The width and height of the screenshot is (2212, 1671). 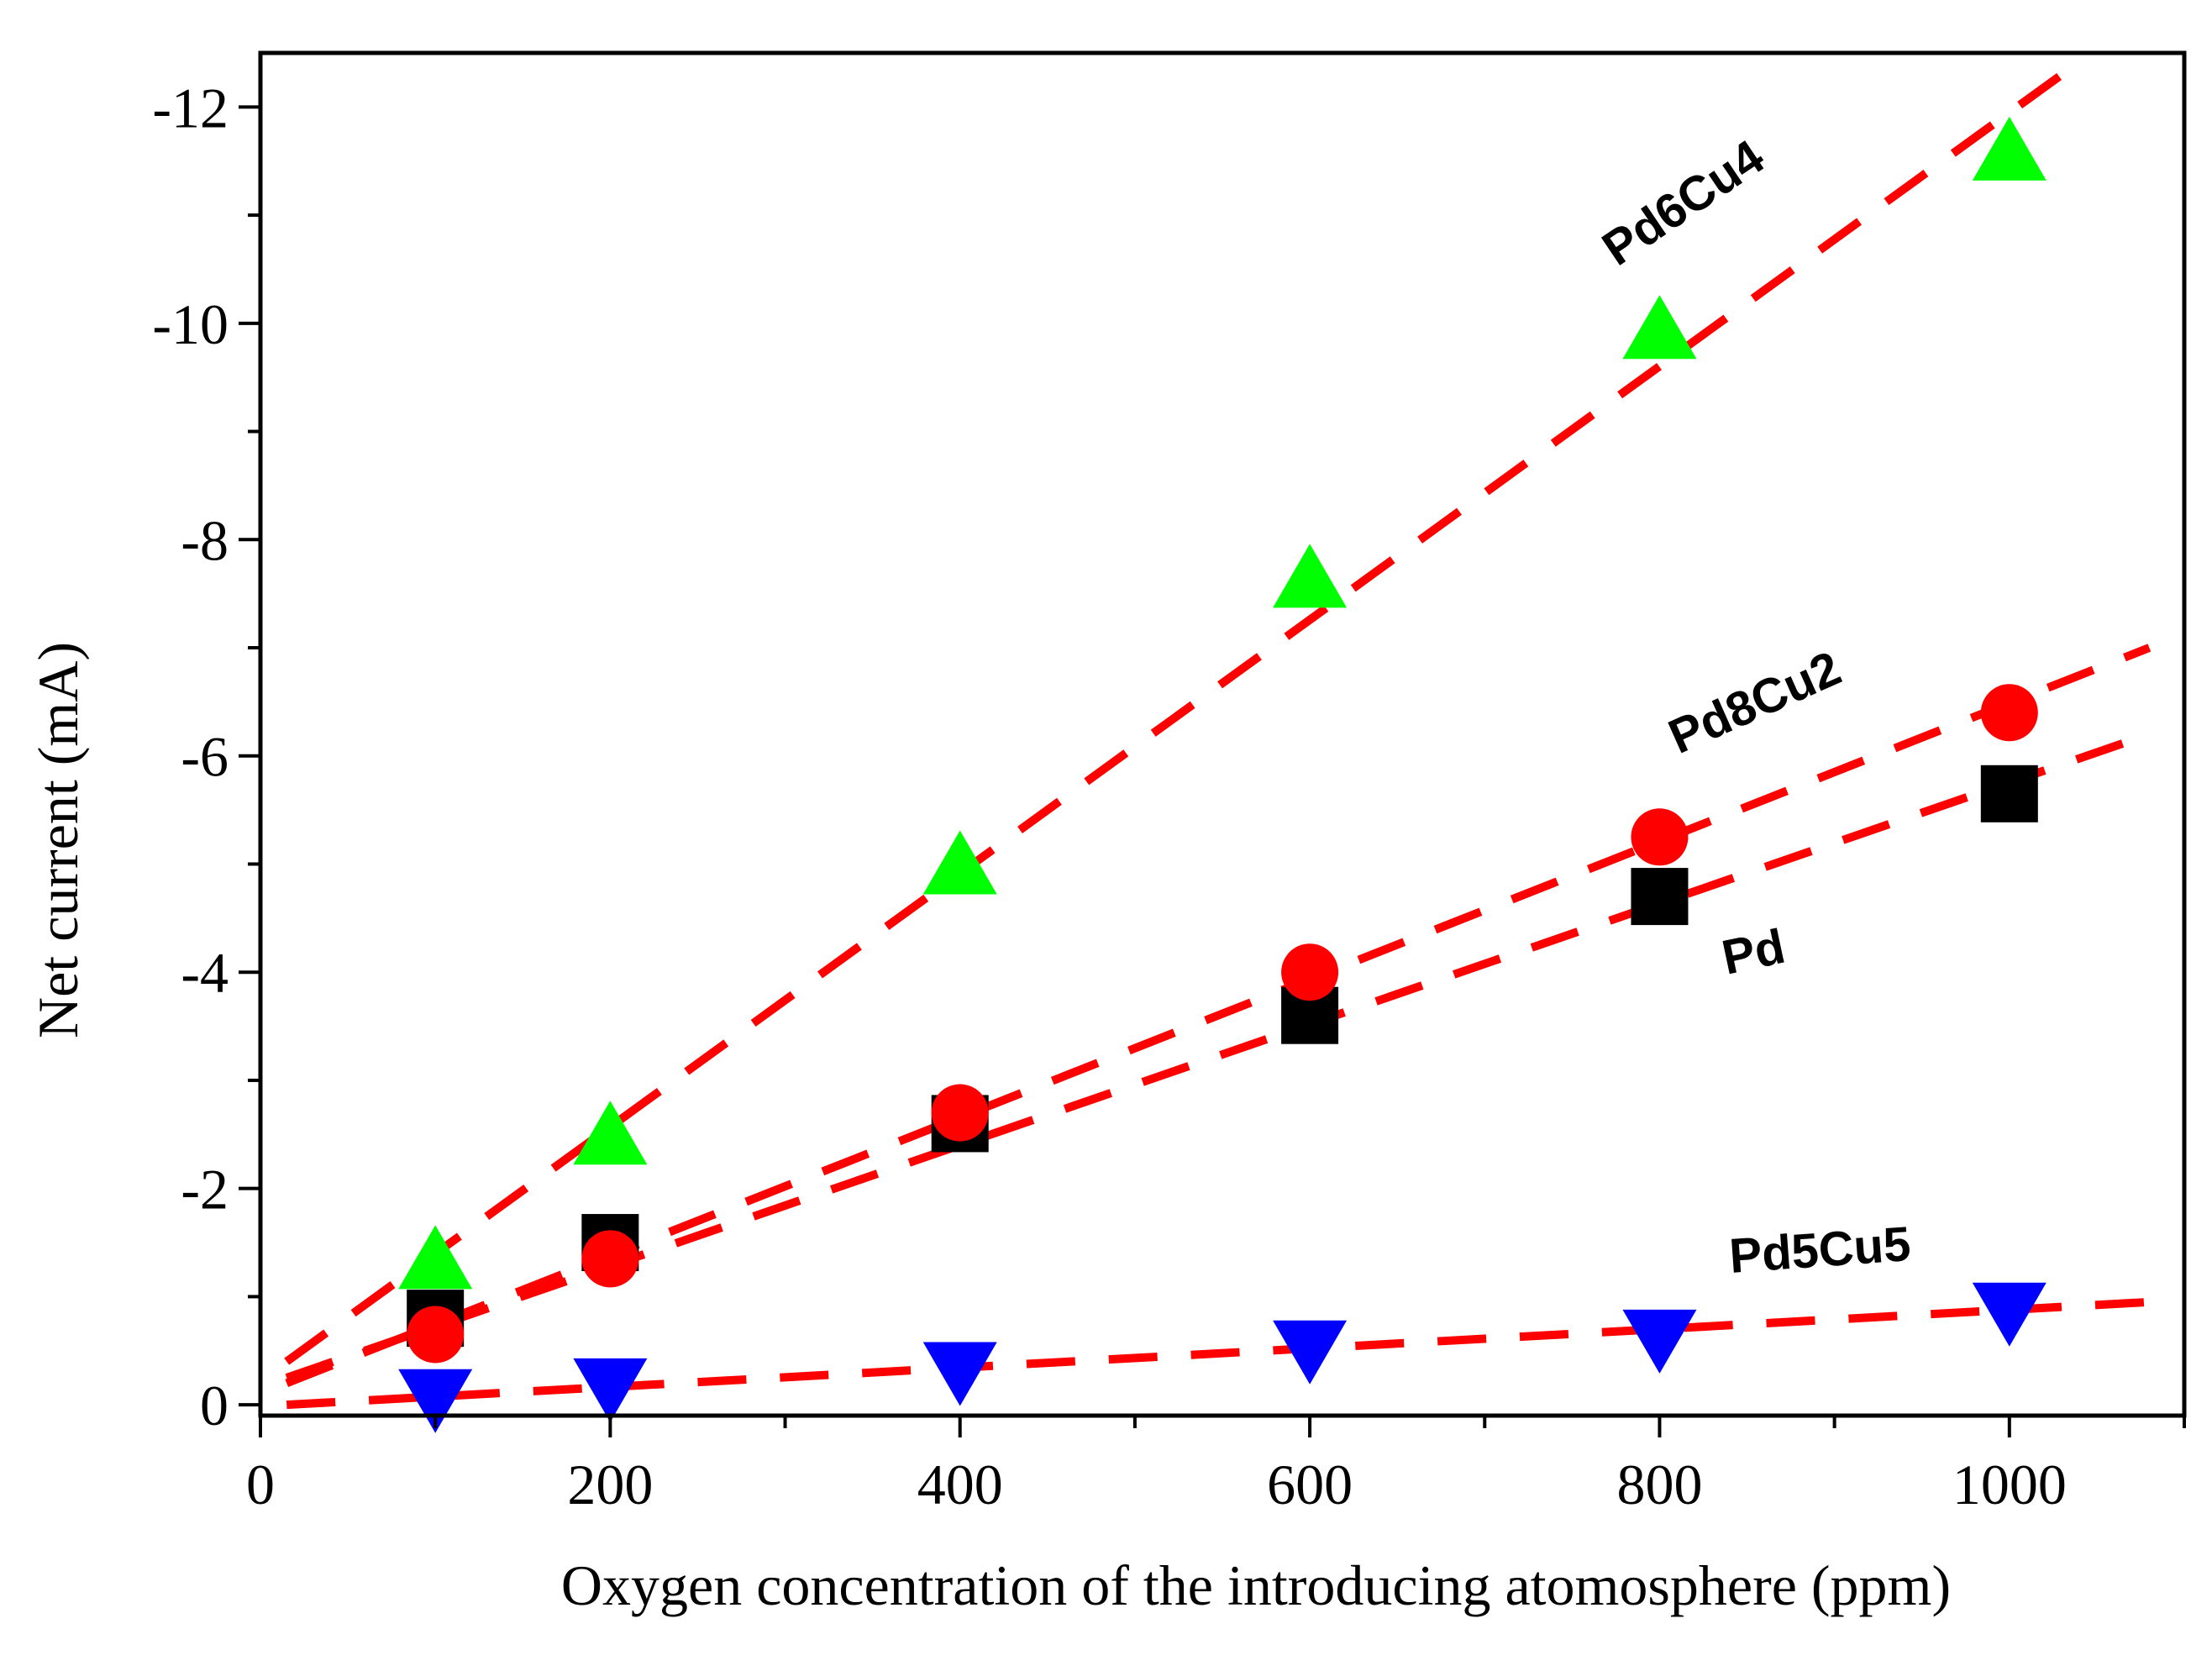 I want to click on y-tick-label: -6, so click(x=205, y=757).